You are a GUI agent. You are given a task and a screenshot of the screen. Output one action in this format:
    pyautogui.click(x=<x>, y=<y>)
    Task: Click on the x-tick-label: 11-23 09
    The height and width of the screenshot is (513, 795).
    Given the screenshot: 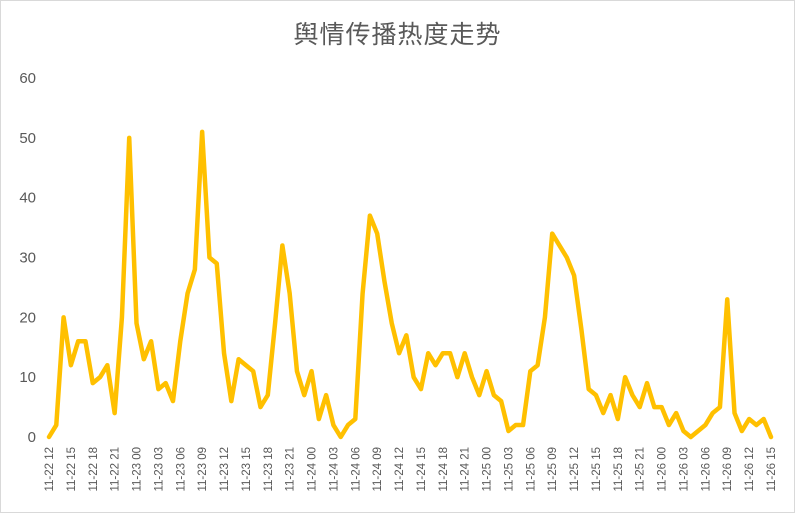 What is the action you would take?
    pyautogui.click(x=203, y=469)
    